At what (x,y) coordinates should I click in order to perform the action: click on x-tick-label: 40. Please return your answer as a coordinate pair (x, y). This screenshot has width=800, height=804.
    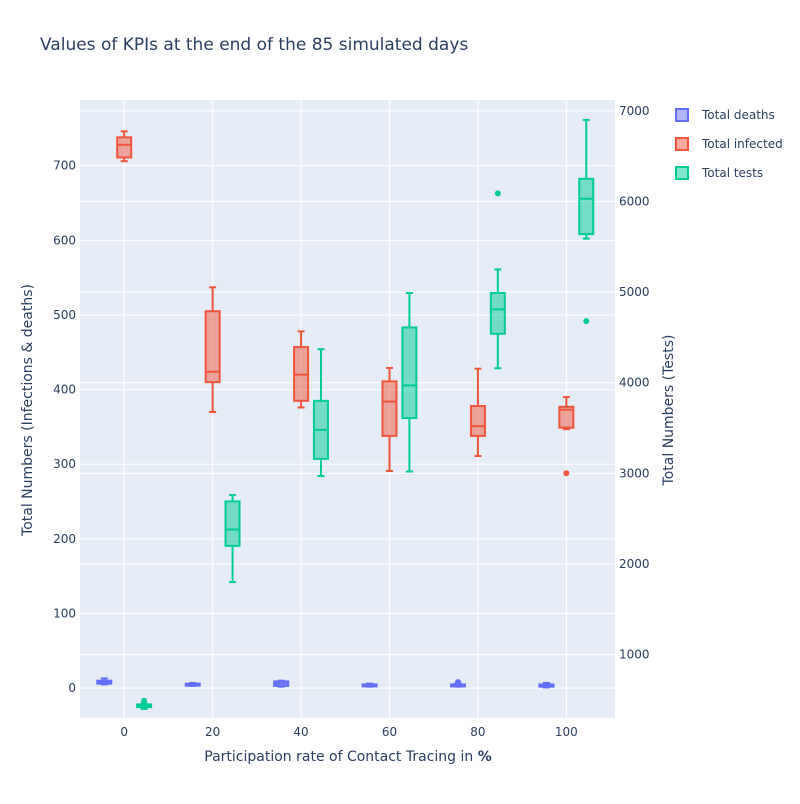
    Looking at the image, I should click on (300, 732).